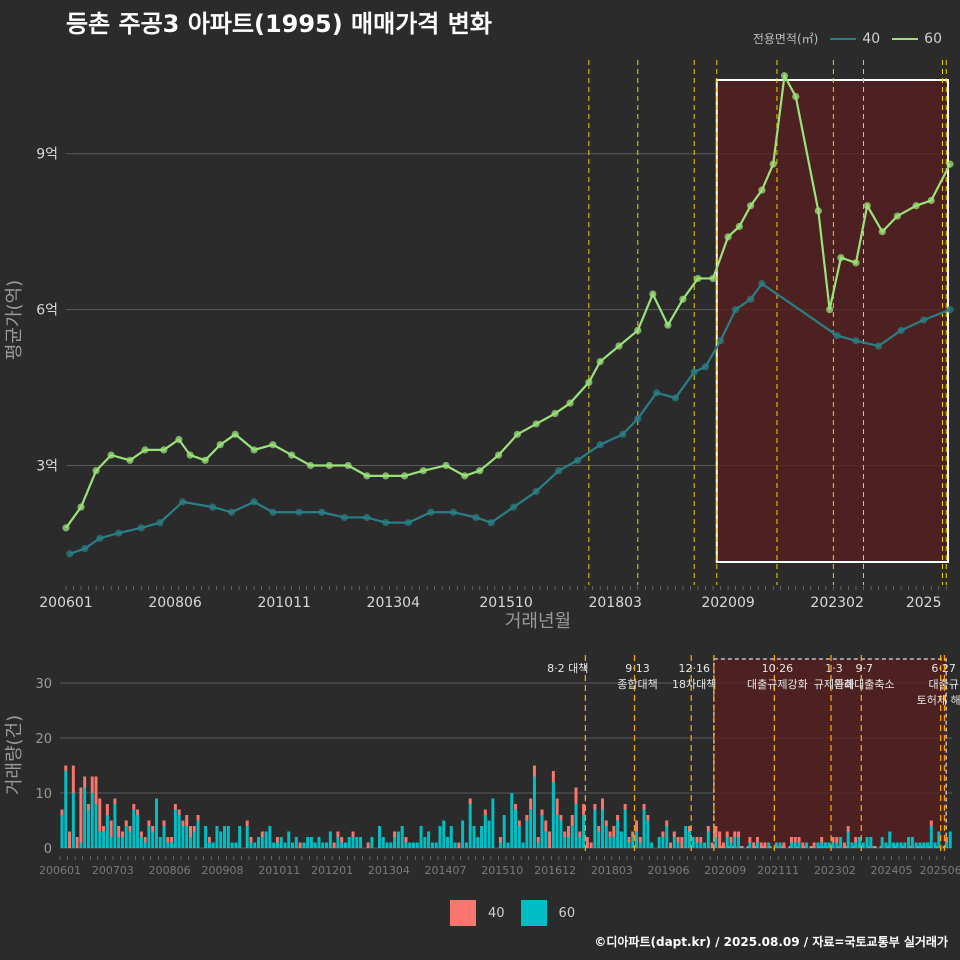 Image resolution: width=960 pixels, height=960 pixels. I want to click on policy-label: 8·2 대책, so click(567, 668).